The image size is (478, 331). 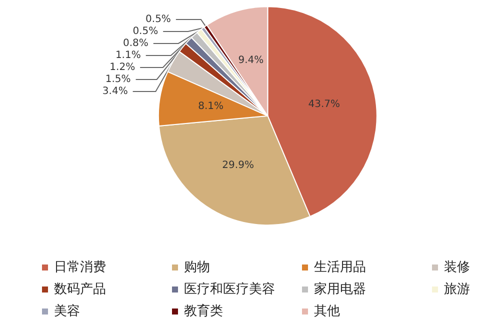 What do you see at coordinates (118, 79) in the screenshot?
I see `data-label: 1.5%` at bounding box center [118, 79].